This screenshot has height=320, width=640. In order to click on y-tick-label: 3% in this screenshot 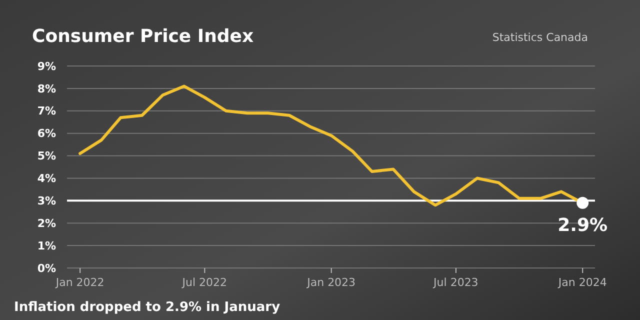, I will do `click(46, 201)`.